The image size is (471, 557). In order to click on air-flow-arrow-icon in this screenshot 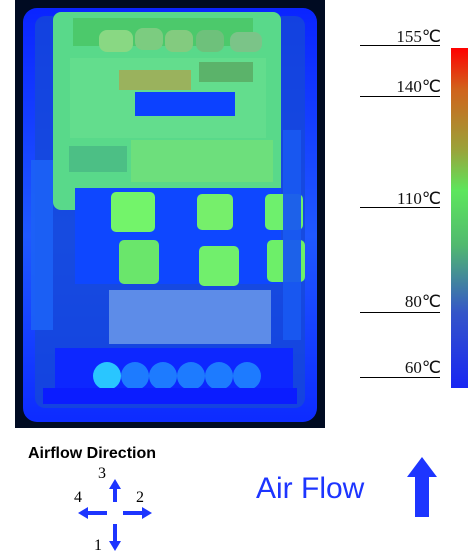, I will do `click(422, 487)`.